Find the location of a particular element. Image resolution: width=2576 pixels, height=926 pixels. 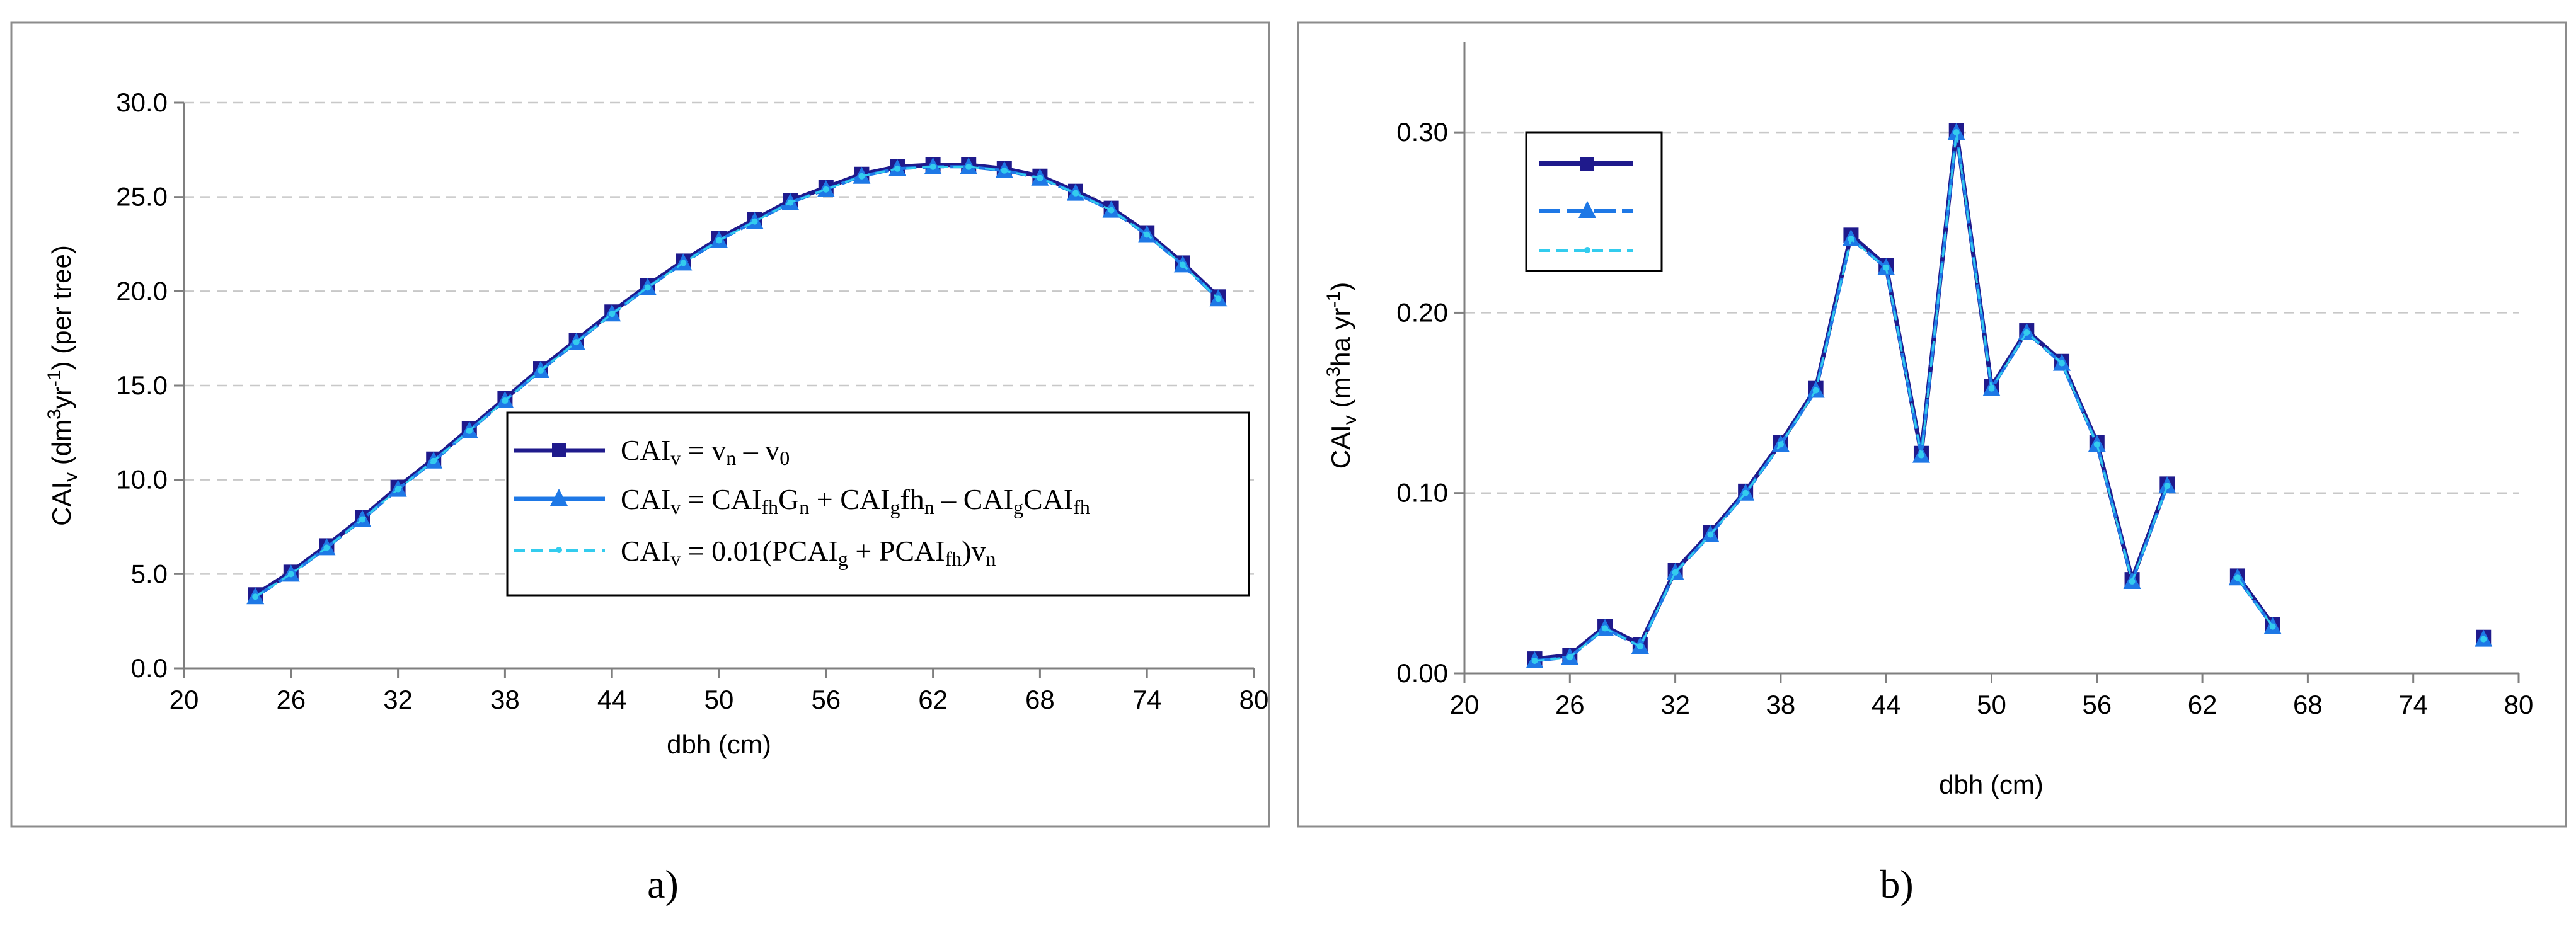

panel-a-y-axis-label: CAIv (dm3yr-1) (per tree) is located at coordinates (62, 385).